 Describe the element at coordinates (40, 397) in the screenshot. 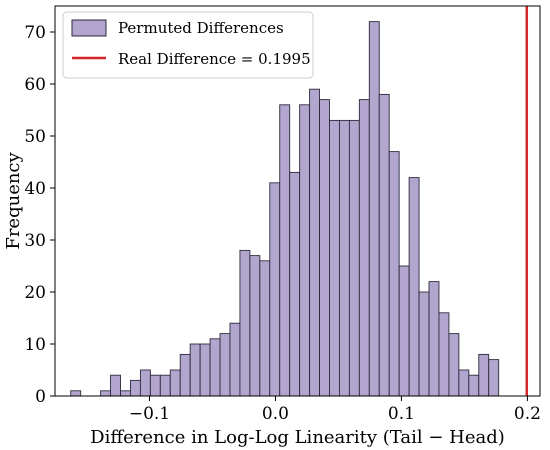

I see `y-tick-label: 0` at that location.